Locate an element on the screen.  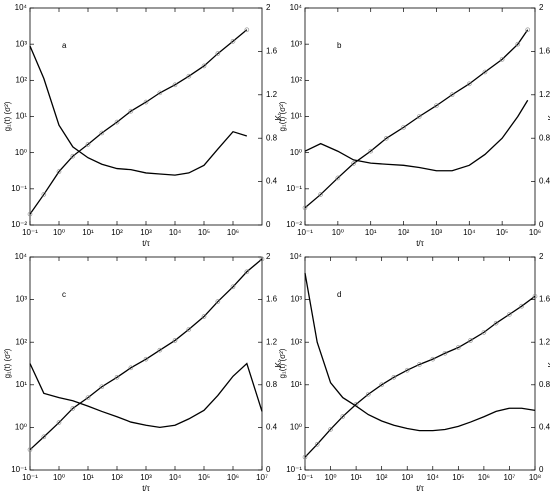
x-tick-label: 10⁻¹ is located at coordinates (305, 232).